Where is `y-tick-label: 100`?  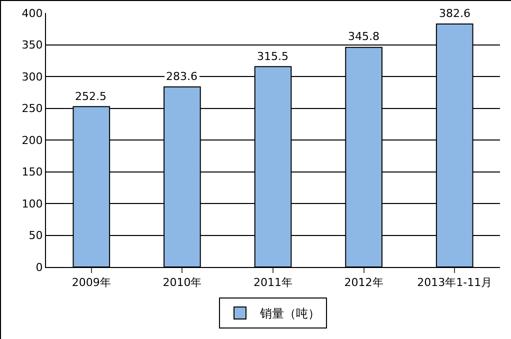 y-tick-label: 100 is located at coordinates (32, 203).